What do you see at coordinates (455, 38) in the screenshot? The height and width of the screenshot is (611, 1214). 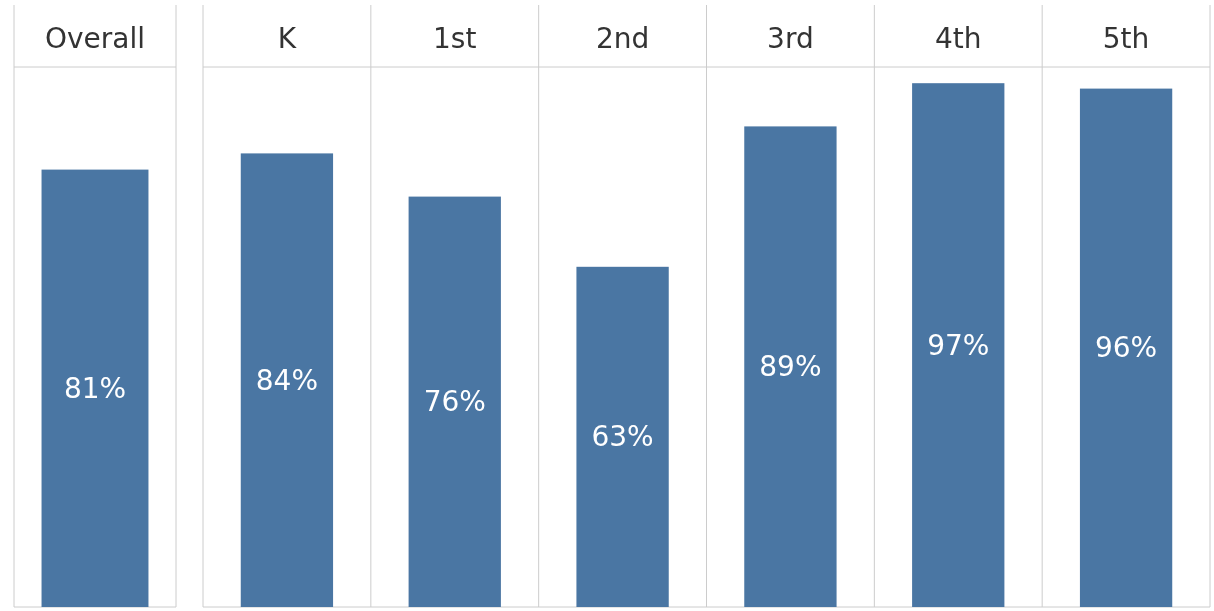 I see `x-tick-label: 1st` at bounding box center [455, 38].